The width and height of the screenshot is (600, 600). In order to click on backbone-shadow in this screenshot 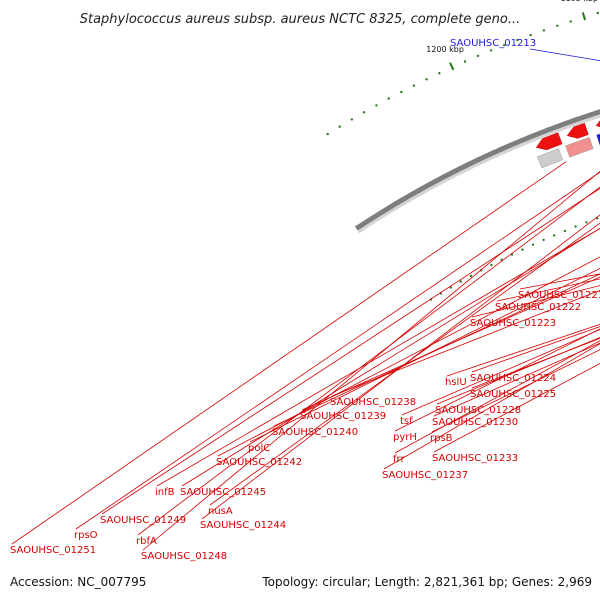, I will do `click(478, 174)`.